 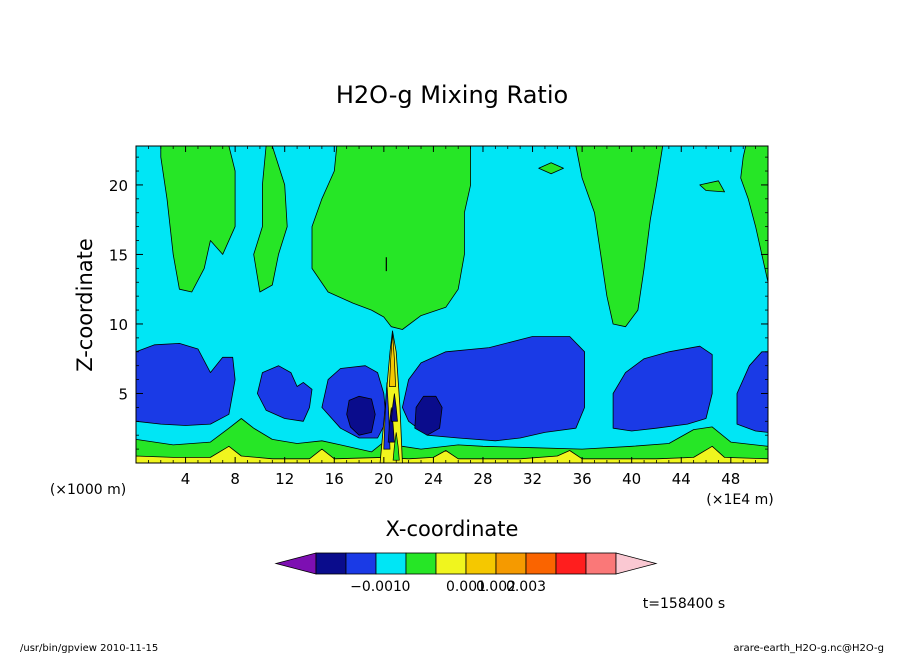 I want to click on x-tick-label: 28, so click(x=482, y=479).